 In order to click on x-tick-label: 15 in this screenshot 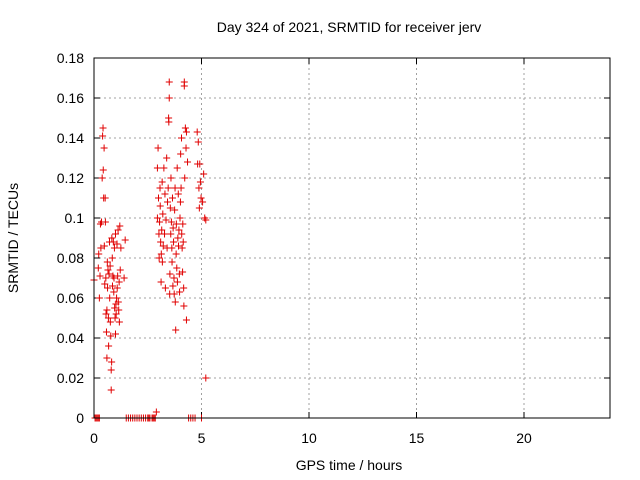, I will do `click(417, 438)`.